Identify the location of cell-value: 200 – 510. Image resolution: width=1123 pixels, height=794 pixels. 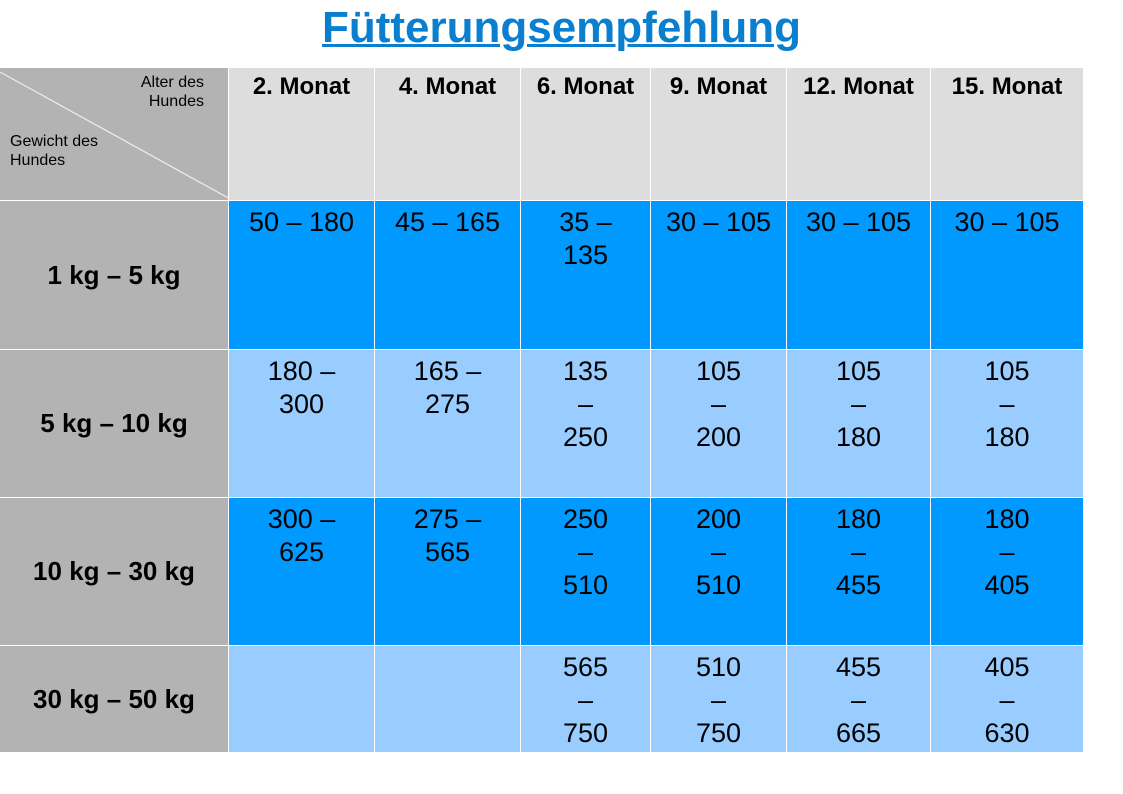
(718, 552).